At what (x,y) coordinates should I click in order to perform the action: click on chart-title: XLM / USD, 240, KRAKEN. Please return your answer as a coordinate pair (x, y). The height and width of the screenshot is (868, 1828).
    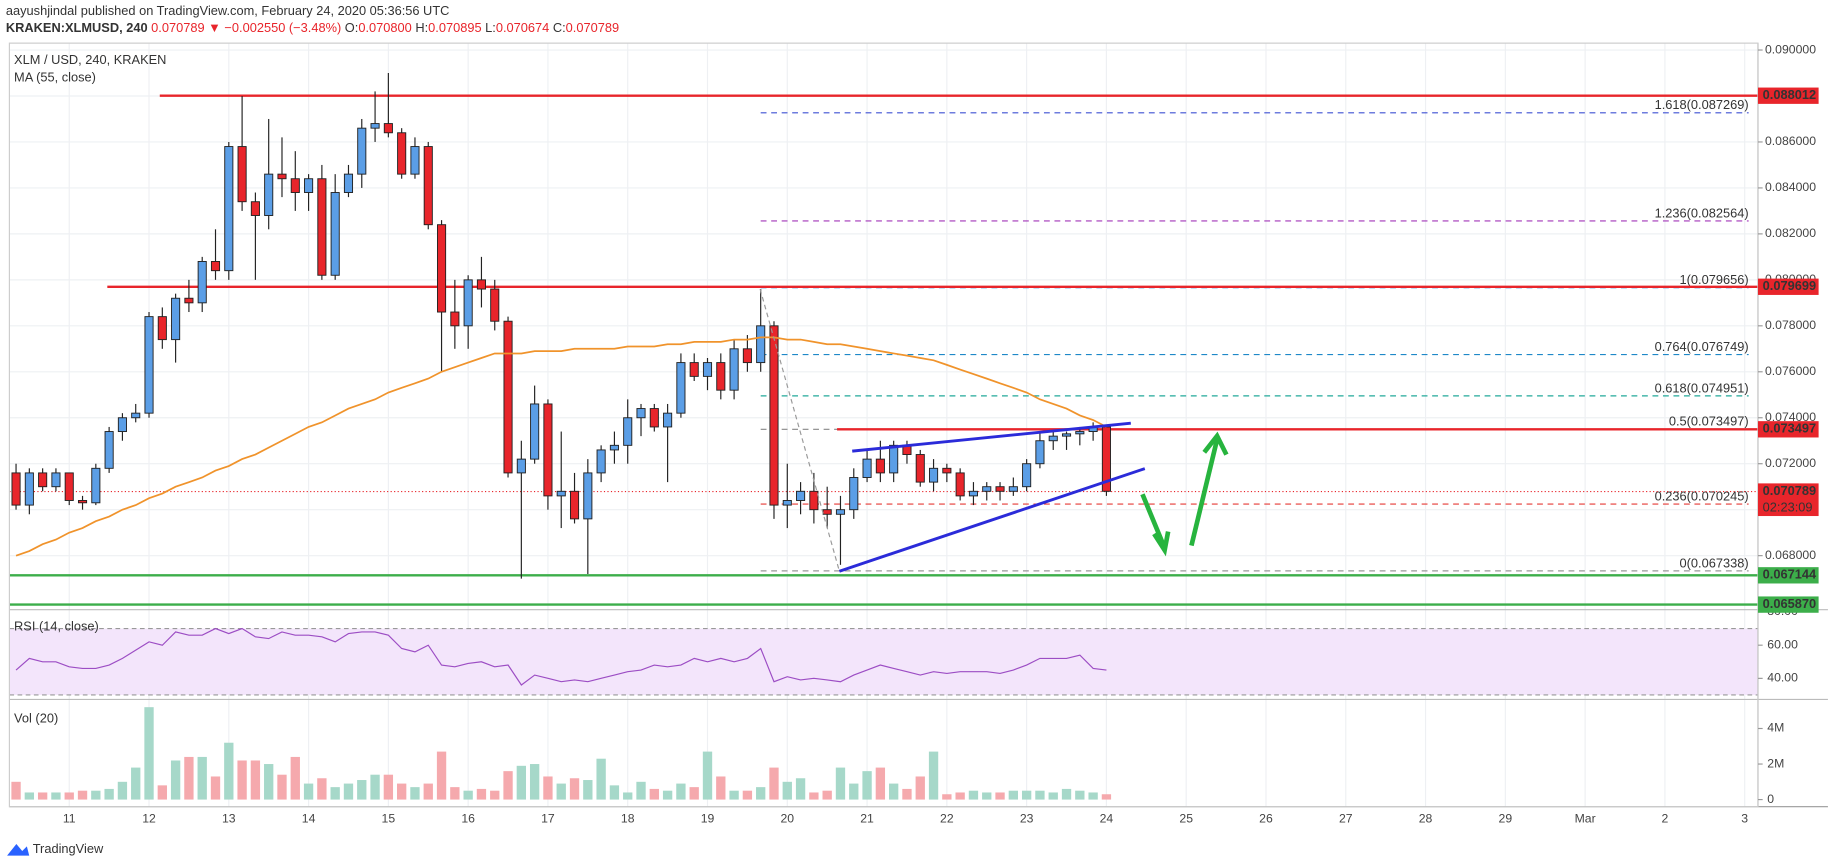
    Looking at the image, I should click on (90, 59).